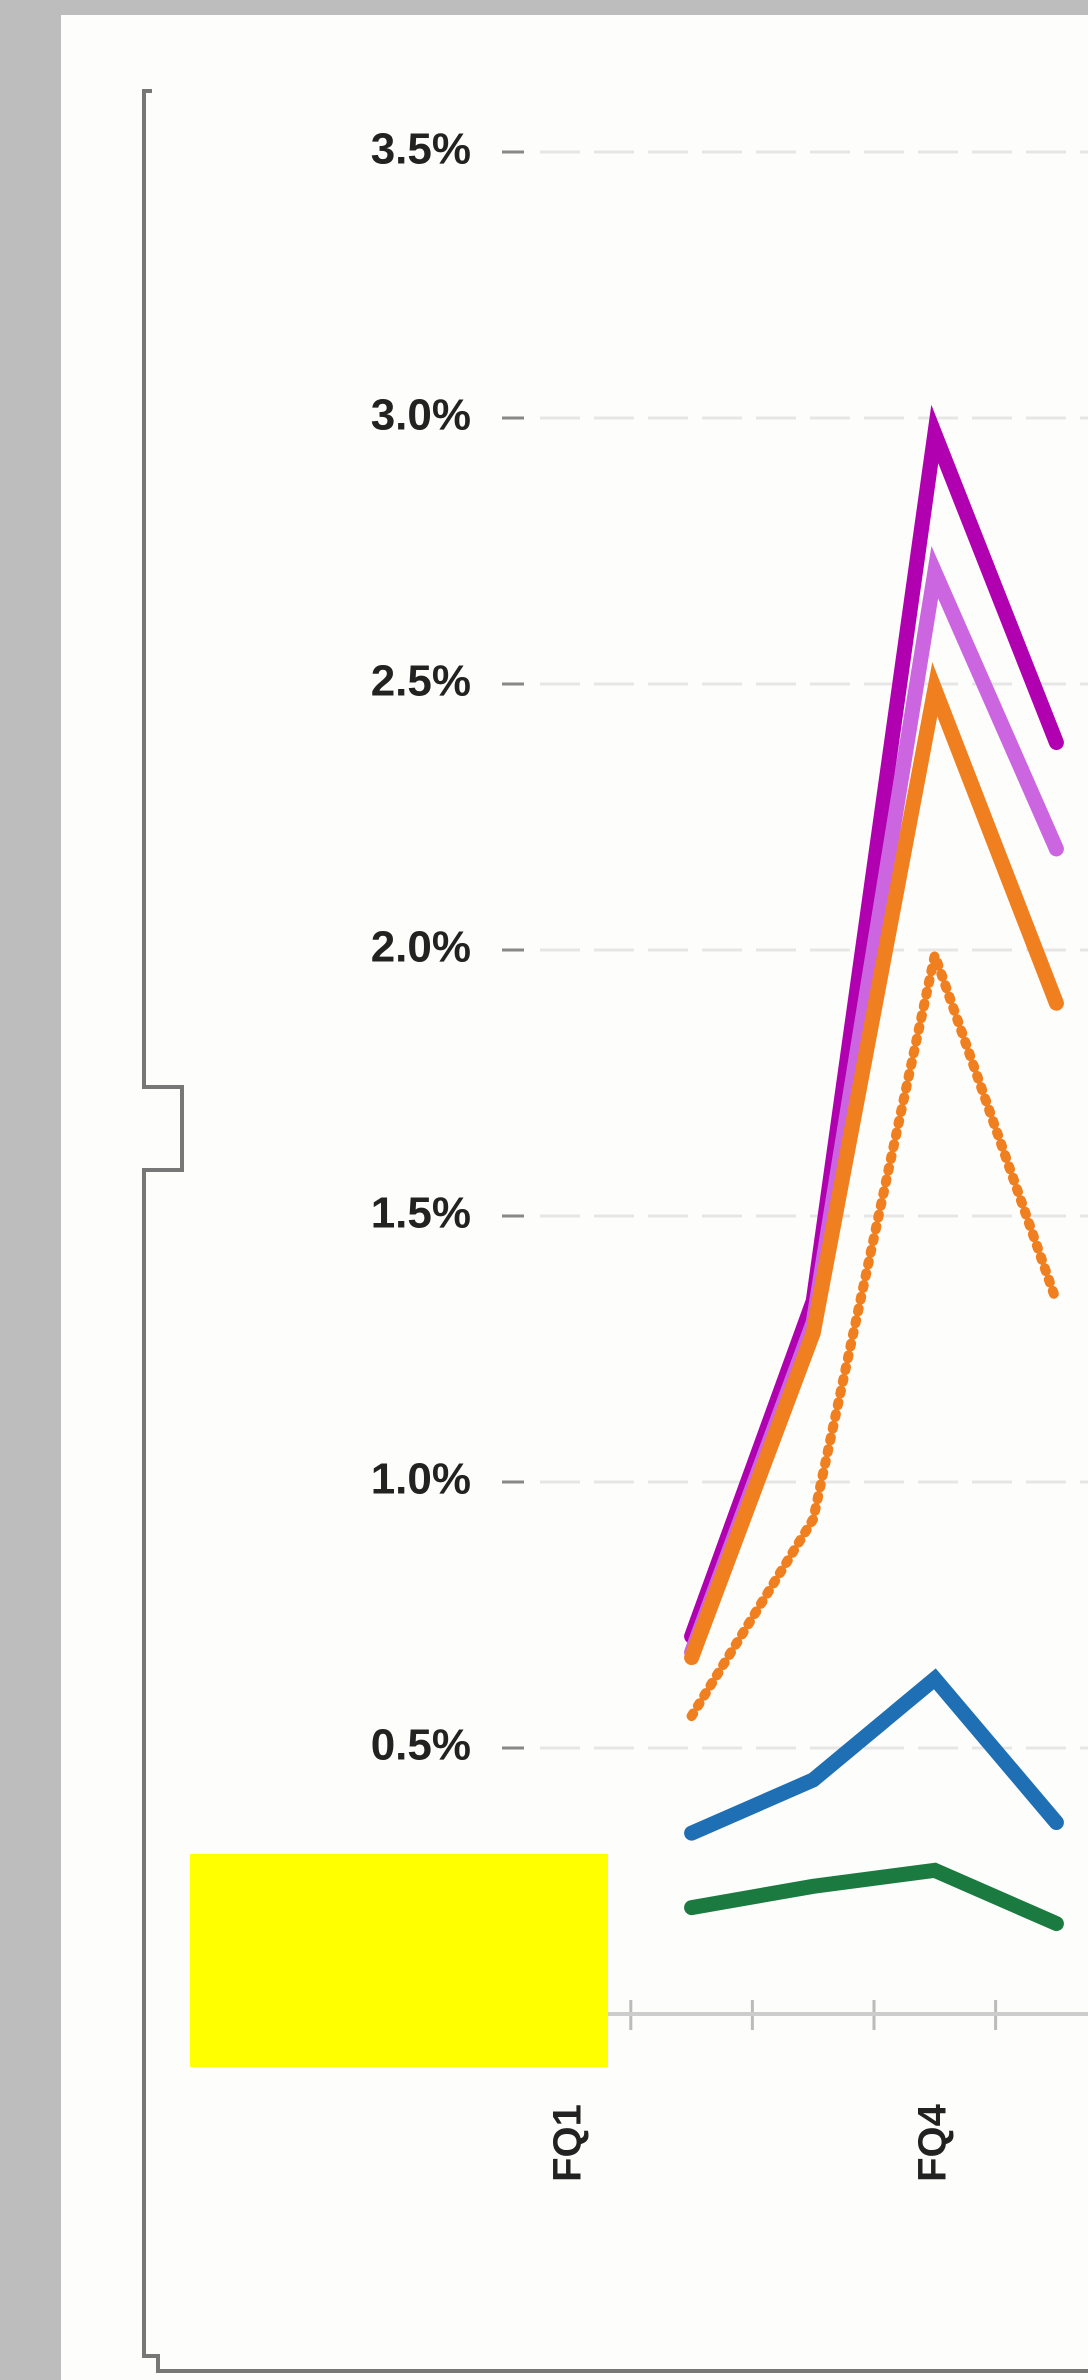  What do you see at coordinates (421, 947) in the screenshot?
I see `y-tick-label: 2.0%` at bounding box center [421, 947].